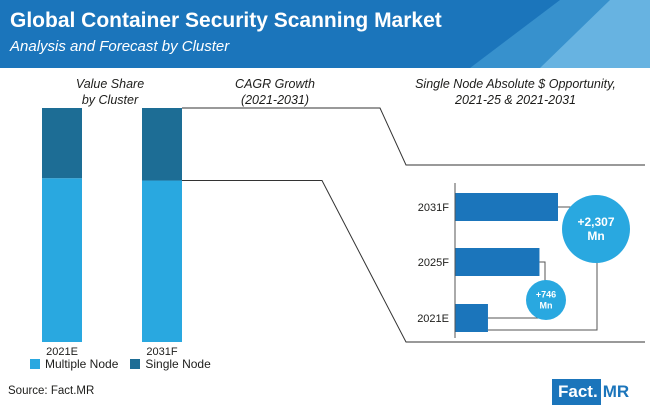  Describe the element at coordinates (275, 92) in the screenshot. I see `cagr-heading: CAGR Growth (2021-2031)` at that location.